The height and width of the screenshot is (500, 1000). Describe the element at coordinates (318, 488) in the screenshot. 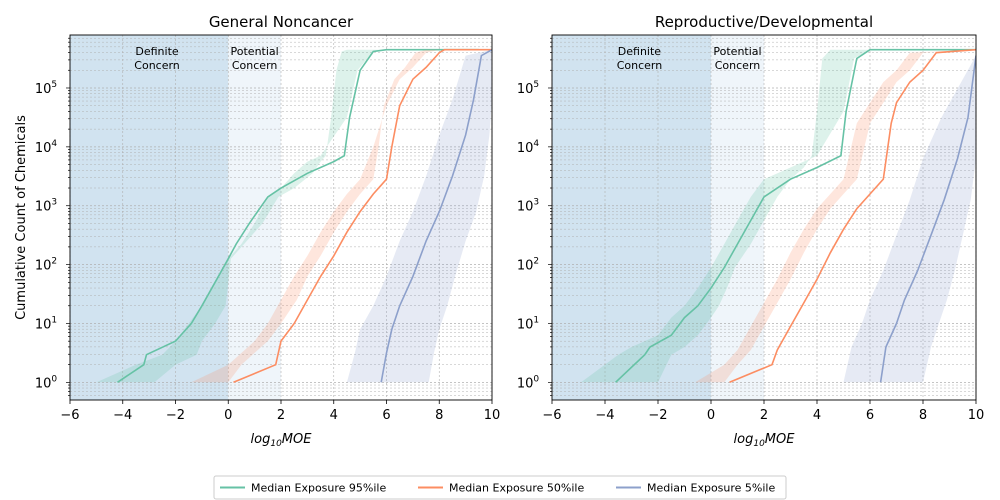

I see `legend-label: Median Exposure 95%ile` at that location.